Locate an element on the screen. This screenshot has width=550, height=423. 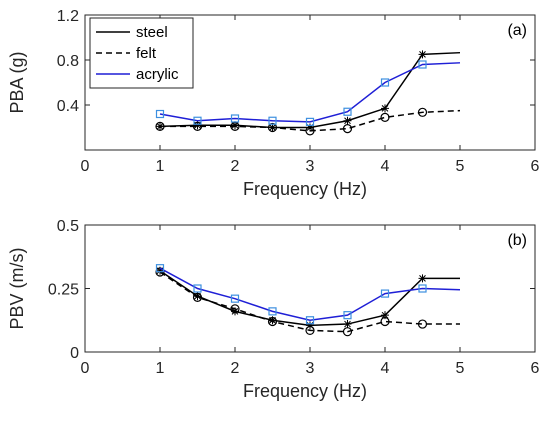
series-line-steel is located at coordinates (310, 90).